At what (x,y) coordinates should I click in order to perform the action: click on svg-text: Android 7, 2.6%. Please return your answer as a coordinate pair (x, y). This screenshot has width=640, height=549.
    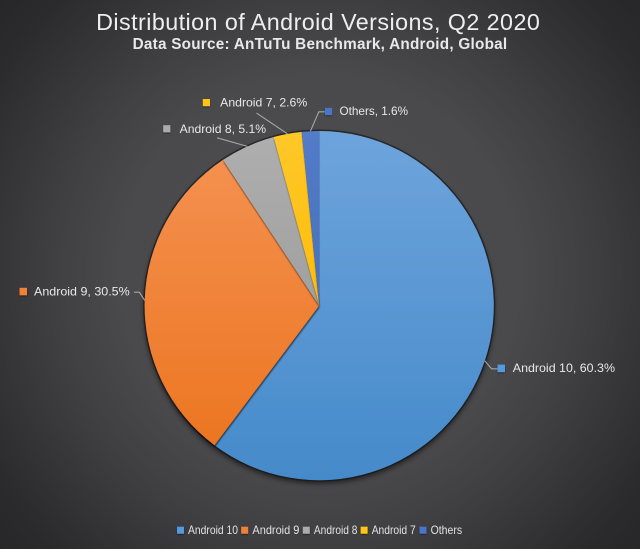
    Looking at the image, I should click on (263, 102).